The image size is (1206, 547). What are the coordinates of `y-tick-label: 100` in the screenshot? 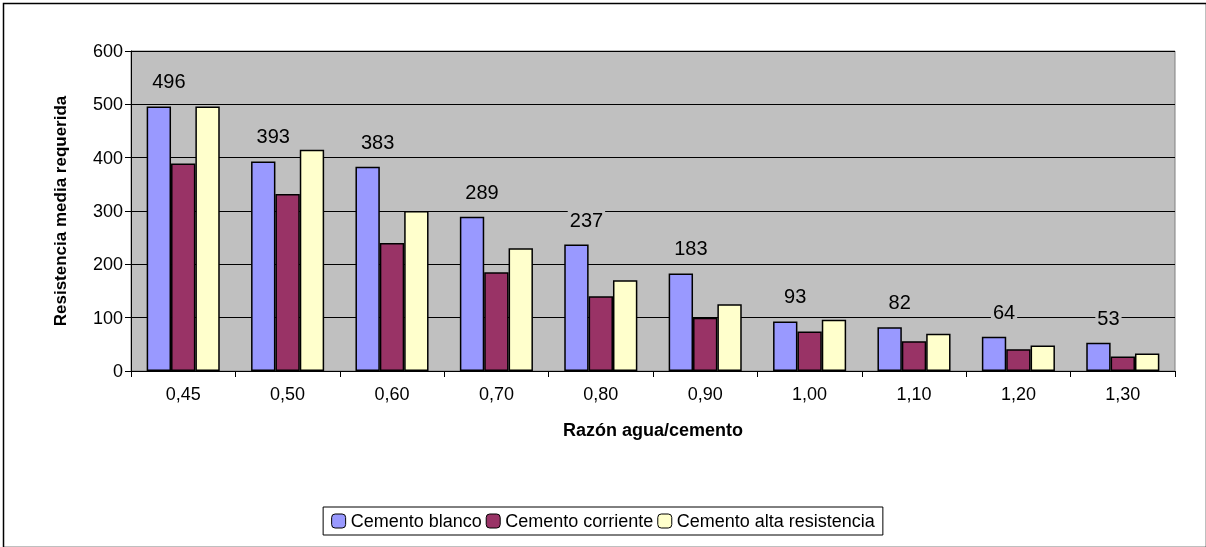 It's located at (107, 317).